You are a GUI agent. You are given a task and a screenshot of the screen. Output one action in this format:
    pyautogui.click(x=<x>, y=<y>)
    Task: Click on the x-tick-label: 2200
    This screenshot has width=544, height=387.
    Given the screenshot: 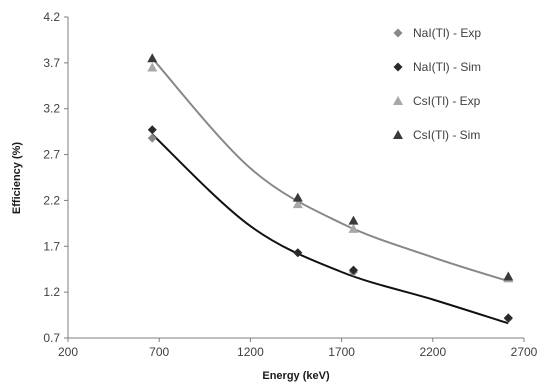 What is the action you would take?
    pyautogui.click(x=432, y=352)
    